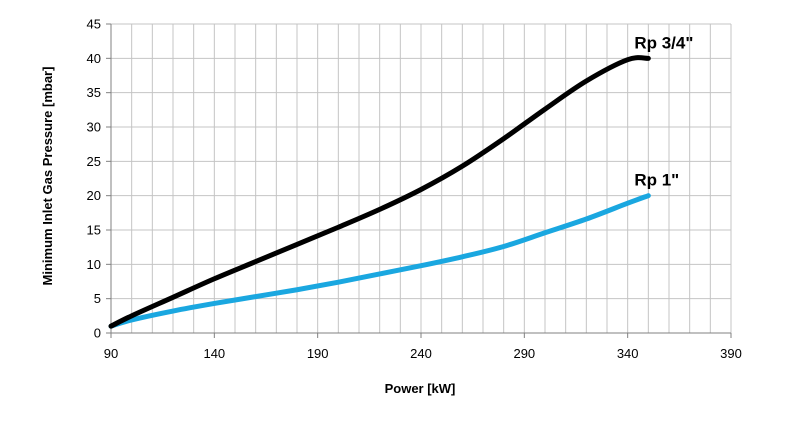 This screenshot has height=436, width=787. I want to click on y-tick-label: 30, so click(94, 127).